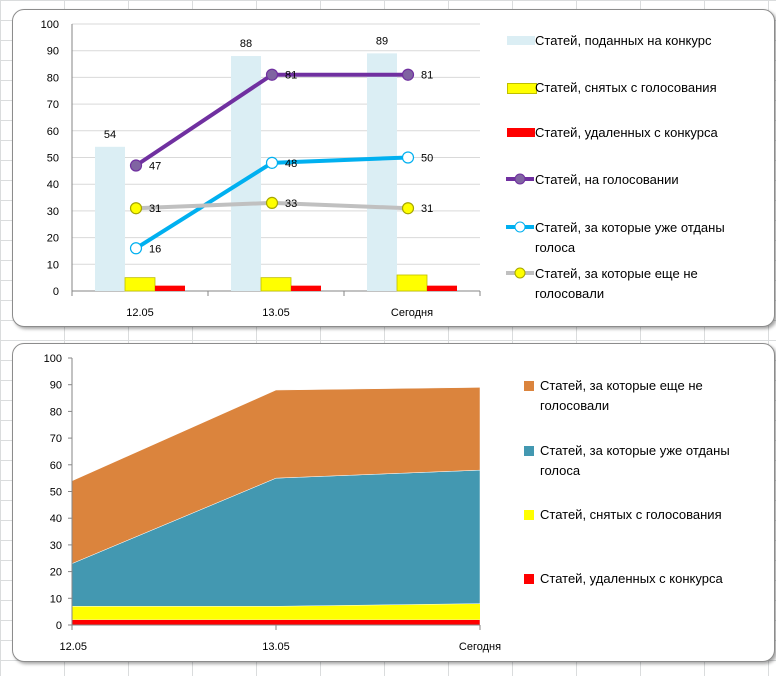 Image resolution: width=776 pixels, height=676 pixels. What do you see at coordinates (623, 40) in the screenshot?
I see `legend-label: Статей, поданных на конкурс` at bounding box center [623, 40].